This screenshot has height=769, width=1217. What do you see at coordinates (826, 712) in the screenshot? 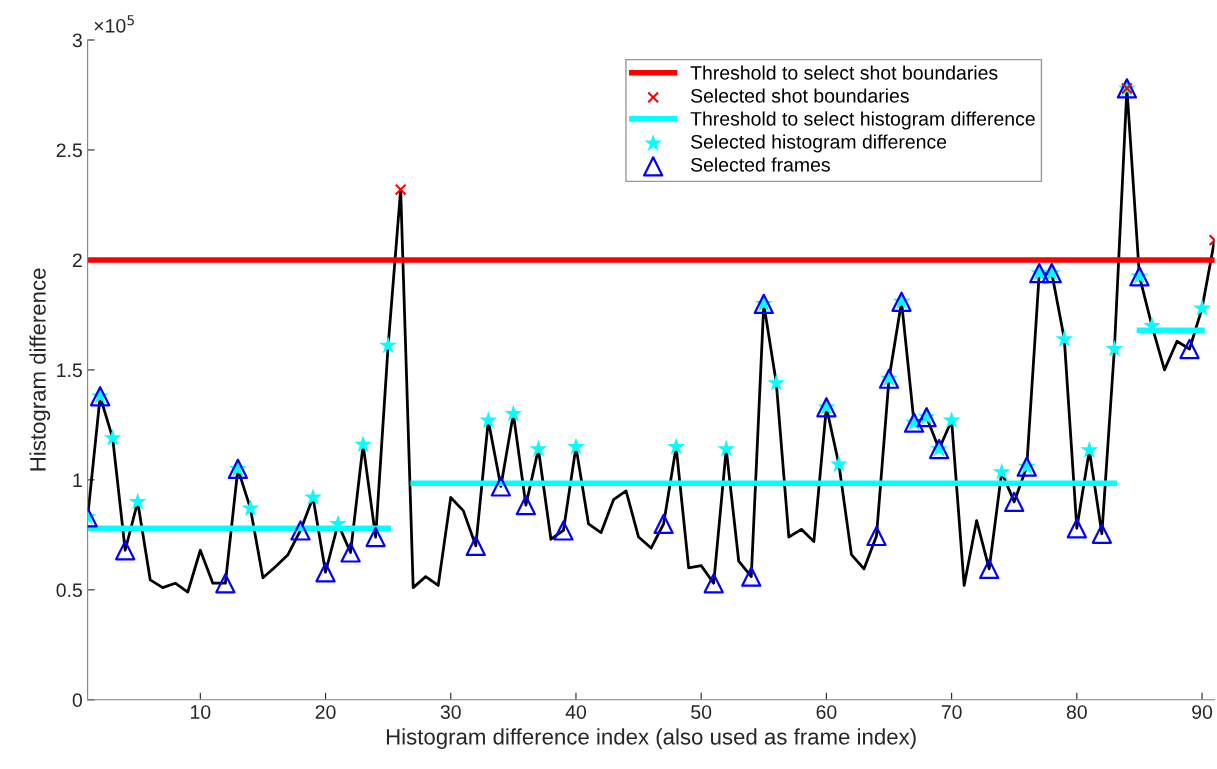
I see `x-tick-label: 60` at bounding box center [826, 712].